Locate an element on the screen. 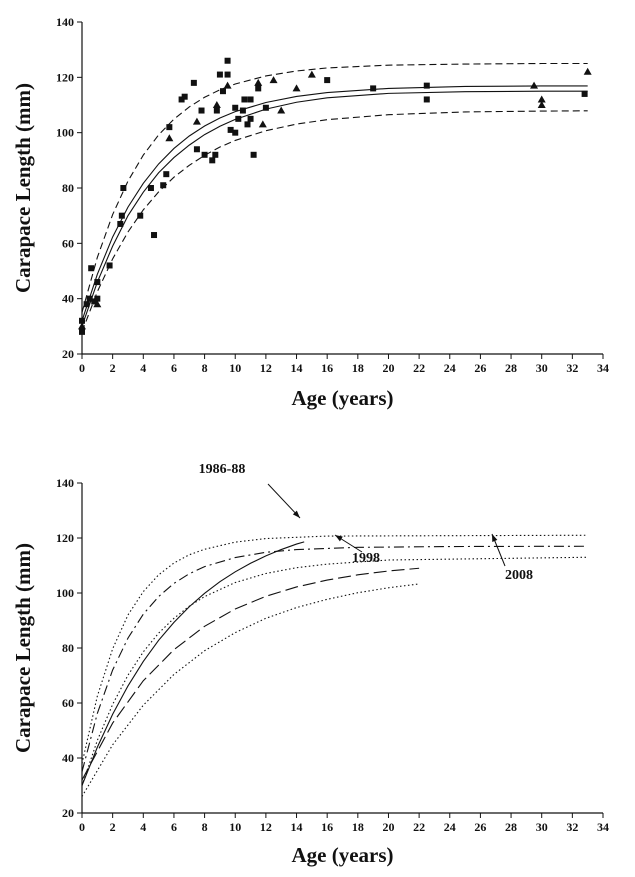 This screenshot has height=877, width=635. x-tick-label: 8 is located at coordinates (205, 827).